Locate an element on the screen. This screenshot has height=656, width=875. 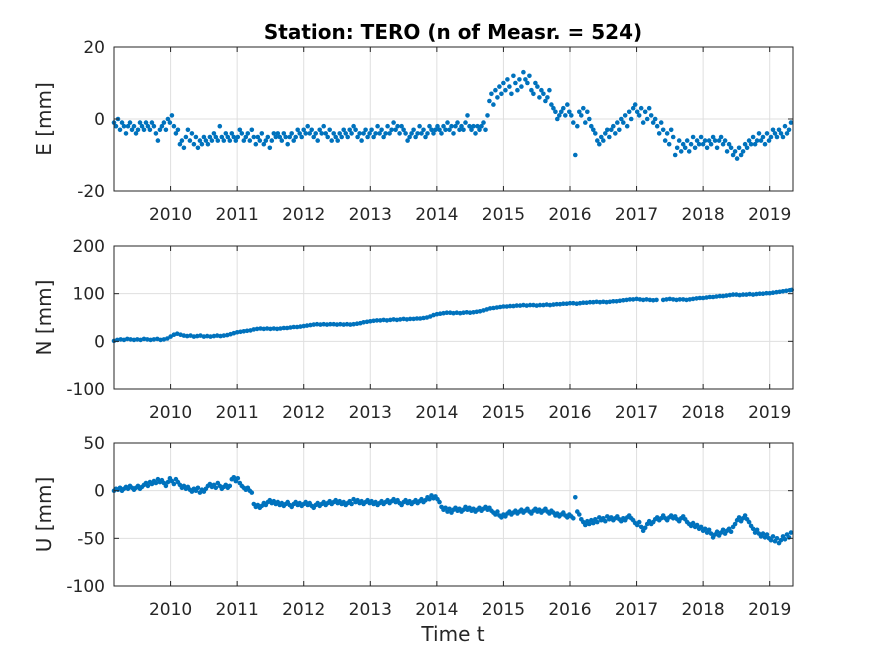
north-y-axis-label: N [mm] is located at coordinates (44, 318).